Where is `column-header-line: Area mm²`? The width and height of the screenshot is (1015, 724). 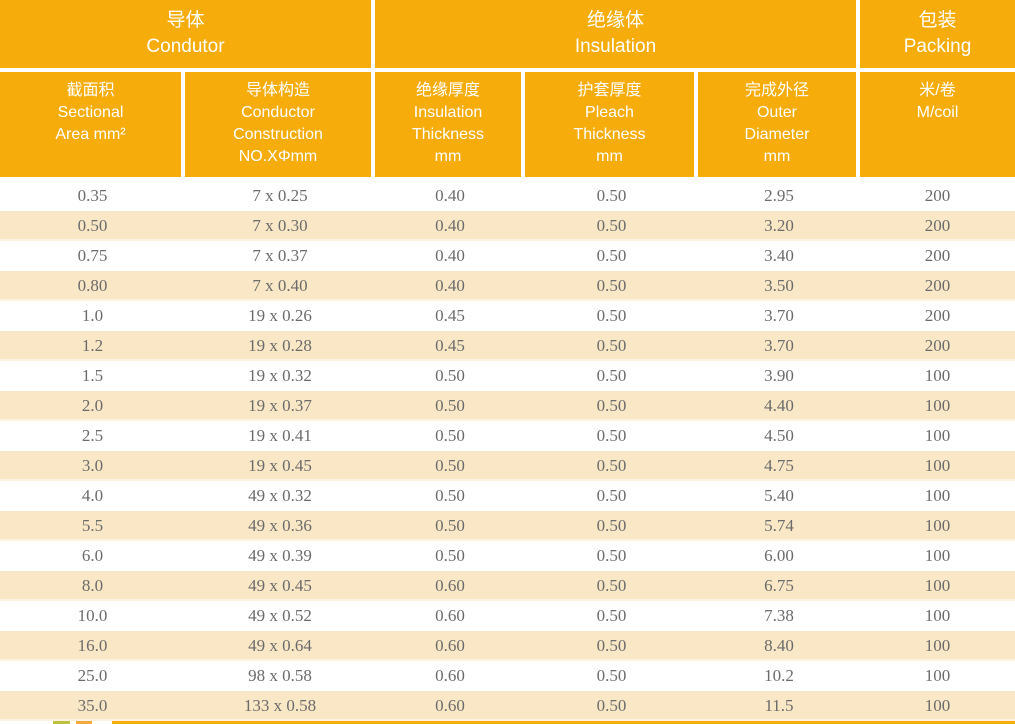
column-header-line: Area mm² is located at coordinates (90, 134).